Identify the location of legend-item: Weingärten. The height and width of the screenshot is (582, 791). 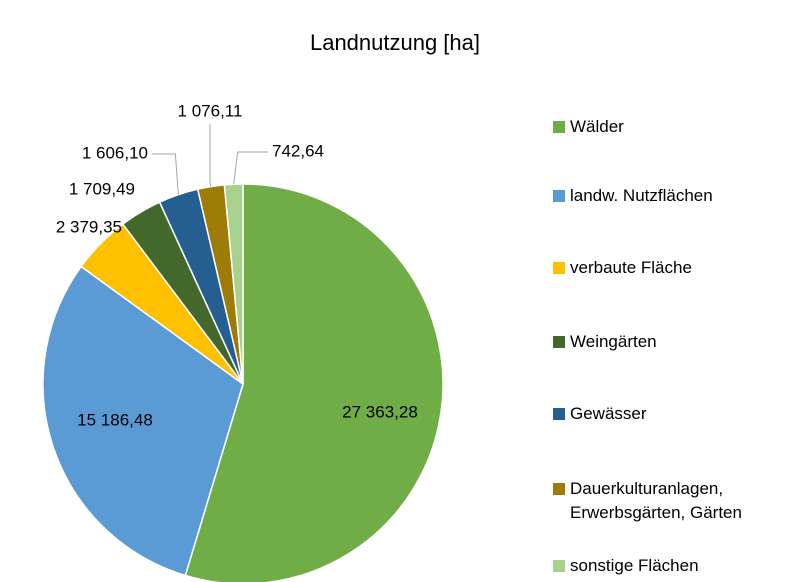
(671, 342).